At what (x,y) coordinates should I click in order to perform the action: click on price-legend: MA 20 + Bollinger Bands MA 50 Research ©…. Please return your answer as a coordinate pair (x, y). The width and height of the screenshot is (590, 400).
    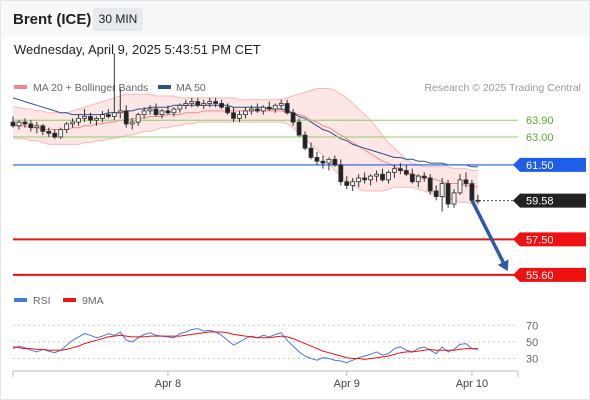
    Looking at the image, I should click on (297, 88).